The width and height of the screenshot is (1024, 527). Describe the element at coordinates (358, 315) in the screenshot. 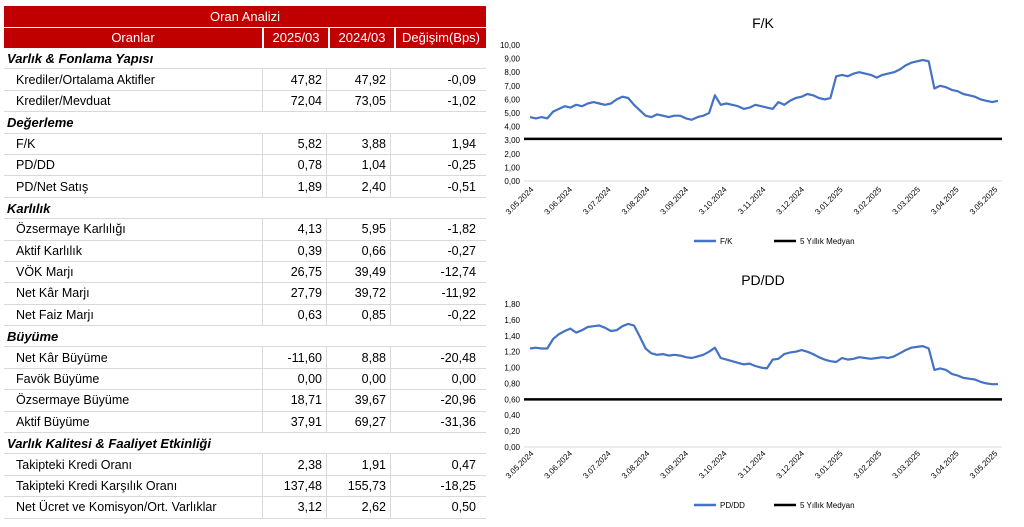

I see `value-2024-03: 0,85` at that location.